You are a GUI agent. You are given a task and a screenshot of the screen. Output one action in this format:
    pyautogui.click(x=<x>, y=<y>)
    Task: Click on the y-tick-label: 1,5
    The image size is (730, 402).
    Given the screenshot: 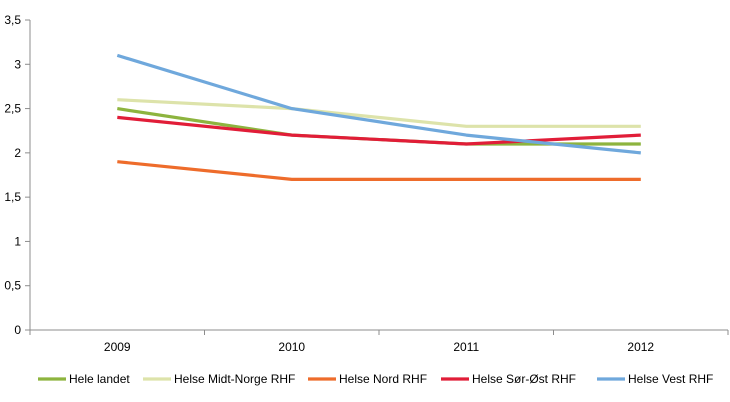 What is the action you would take?
    pyautogui.click(x=12, y=197)
    